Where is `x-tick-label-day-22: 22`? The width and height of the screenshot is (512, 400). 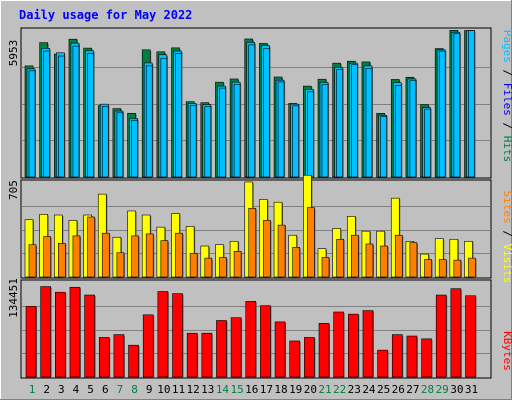 x-tick-label-day-22: 22 is located at coordinates (339, 389).